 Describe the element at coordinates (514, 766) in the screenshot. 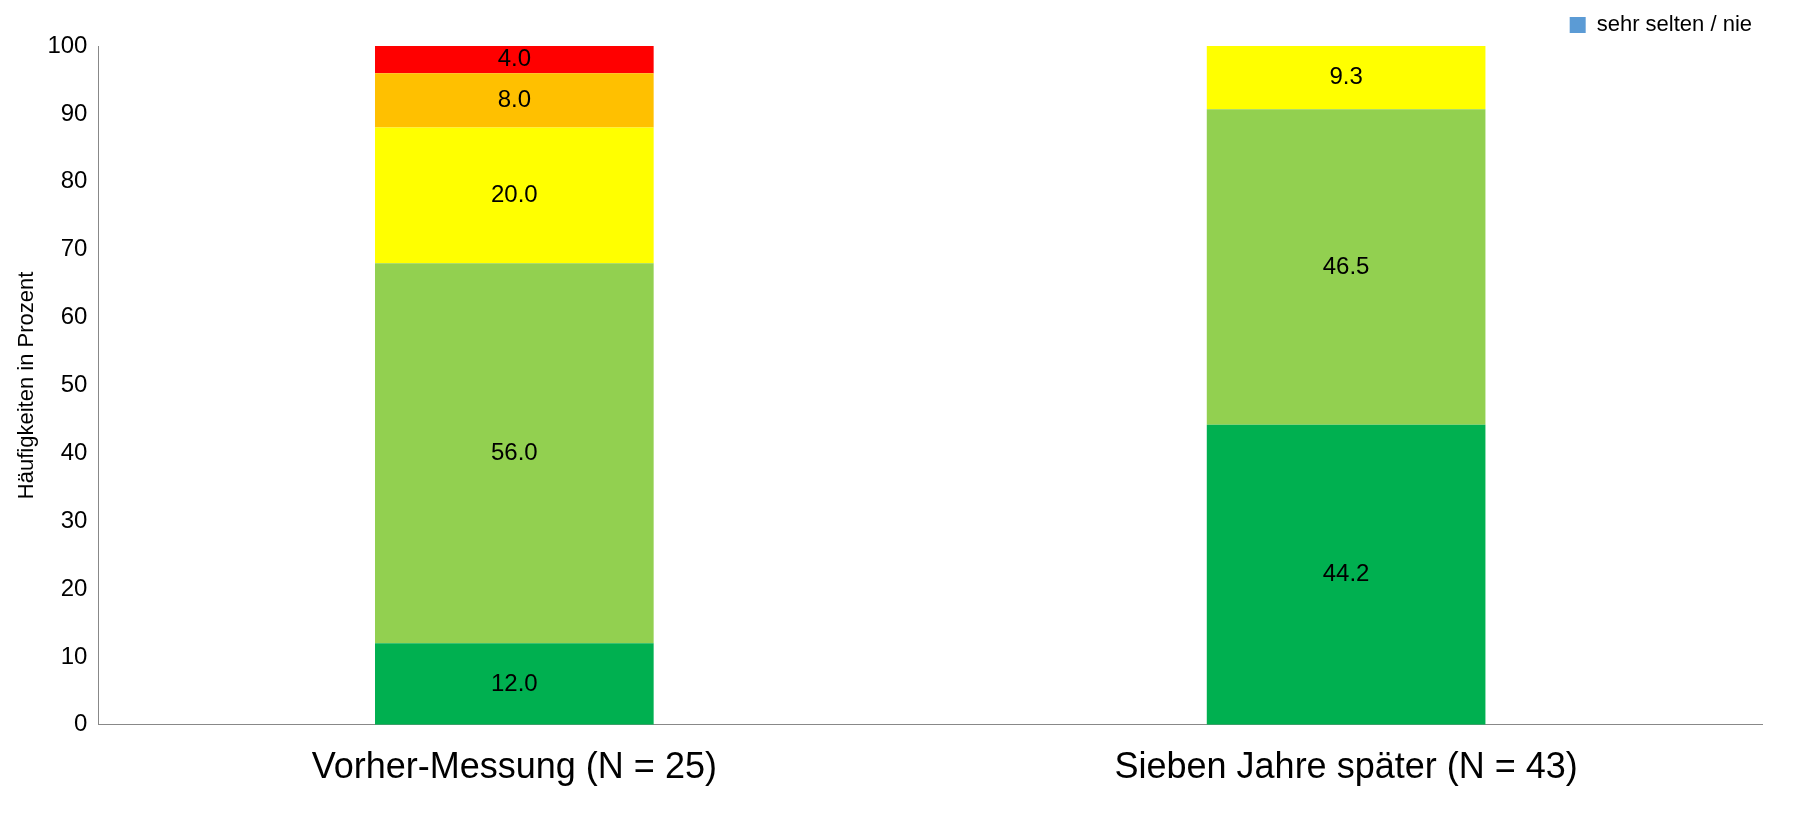

I see `x-tick-label: Vorher-Messung (N = 25)` at that location.